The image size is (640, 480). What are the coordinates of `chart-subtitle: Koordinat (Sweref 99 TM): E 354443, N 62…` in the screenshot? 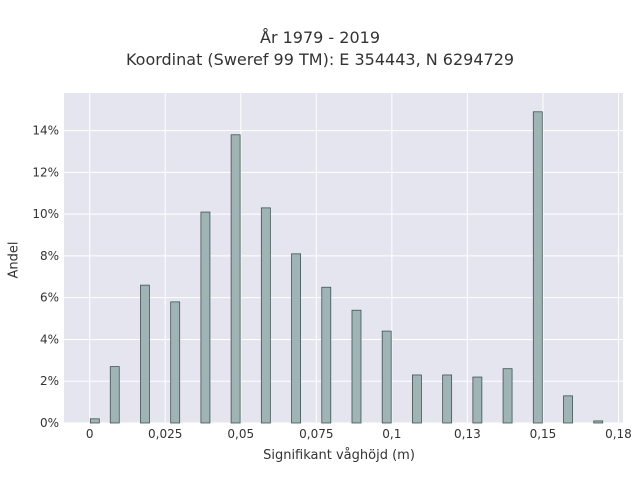 It's located at (320, 59).